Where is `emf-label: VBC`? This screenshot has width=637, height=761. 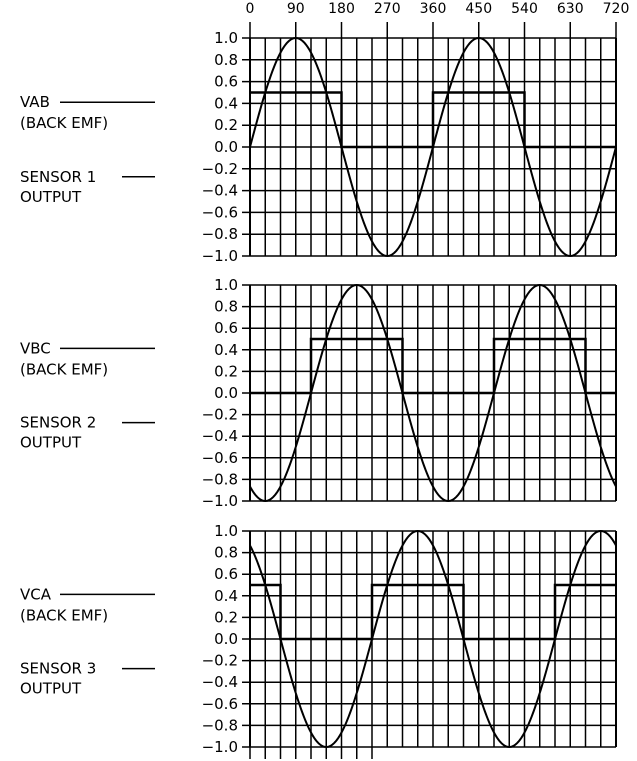
emf-label: VBC is located at coordinates (35, 348).